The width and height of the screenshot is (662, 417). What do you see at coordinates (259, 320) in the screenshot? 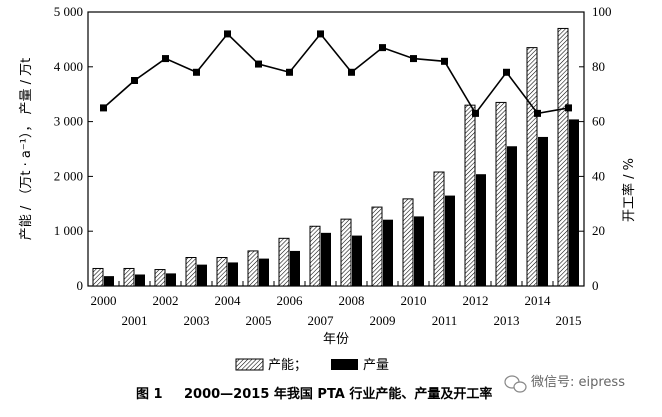
I see `x-axis-tick-label: 2005` at bounding box center [259, 320].